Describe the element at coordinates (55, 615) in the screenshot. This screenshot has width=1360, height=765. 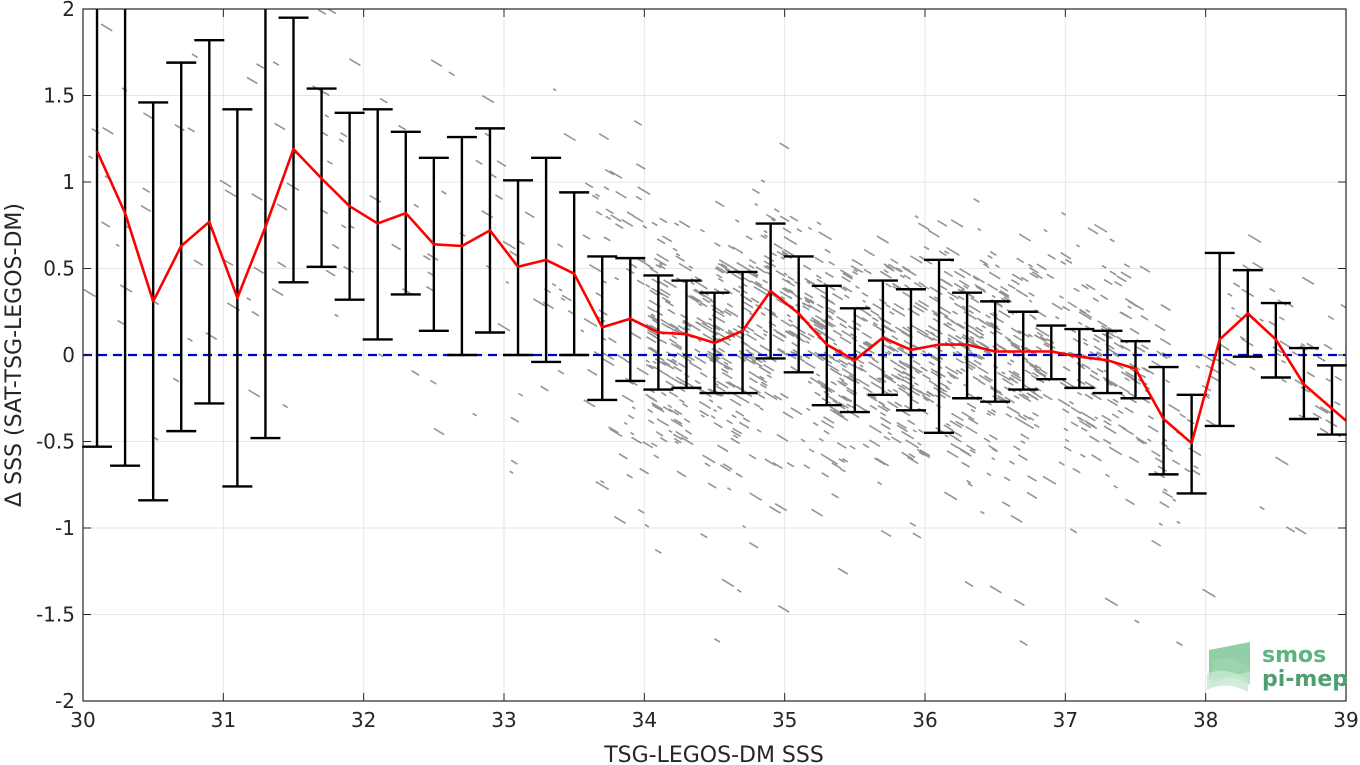
I see `y-tick-label: -1.5` at that location.